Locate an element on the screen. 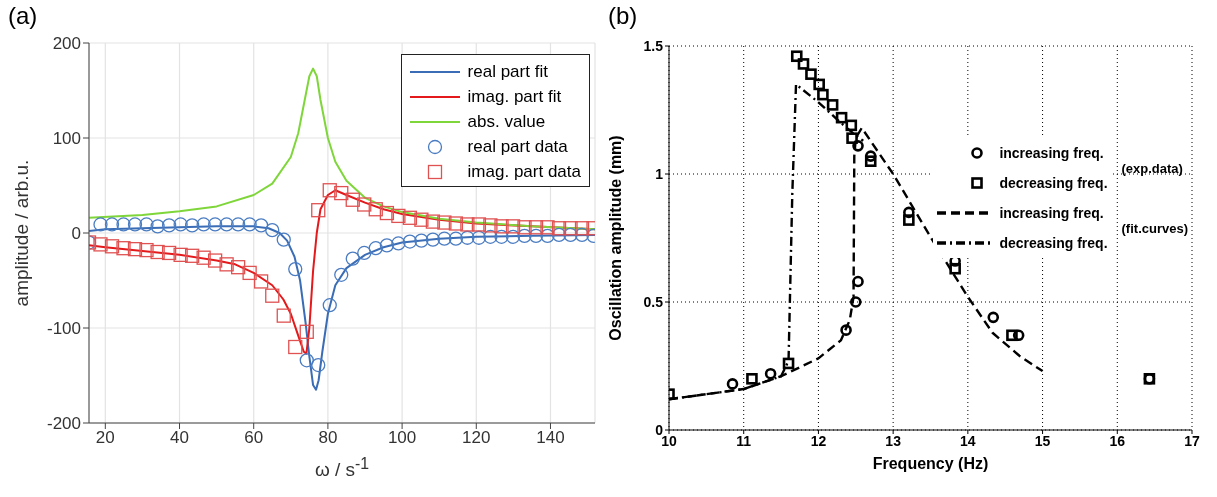 The image size is (1217, 497). legend-label: abs. value is located at coordinates (506, 121).